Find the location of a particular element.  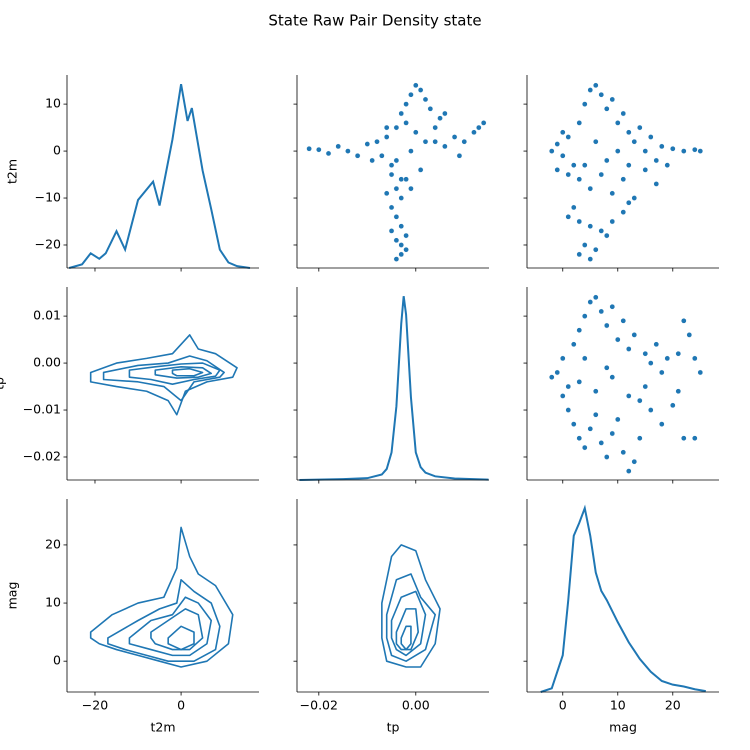

y-axis-label: tp is located at coordinates (3, 383).